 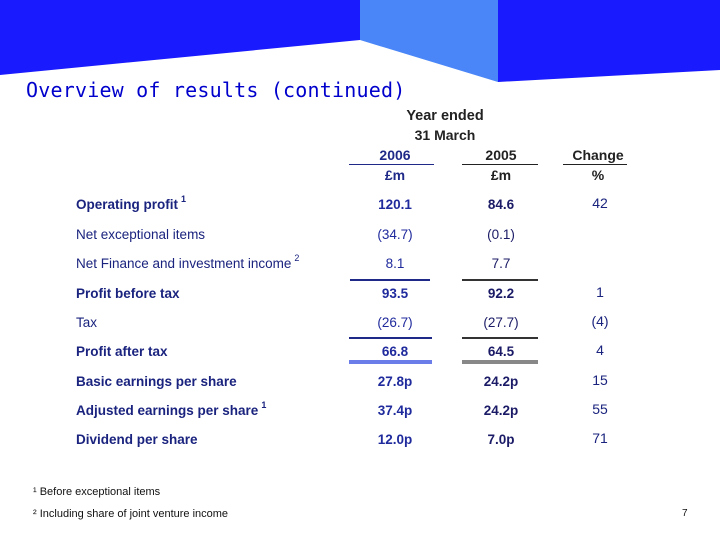 I want to click on value-2006-net-exceptional: (34.7), so click(x=395, y=234).